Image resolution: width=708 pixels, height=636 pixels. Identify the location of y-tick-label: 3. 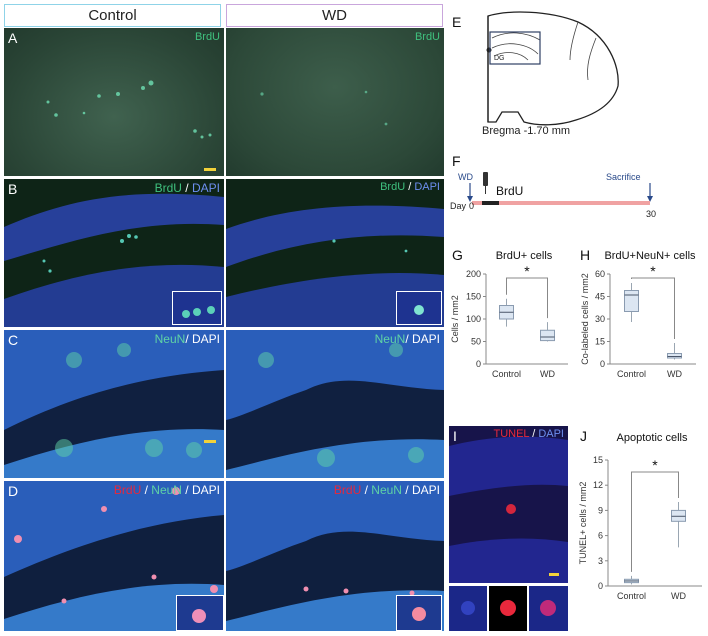
(600, 561).